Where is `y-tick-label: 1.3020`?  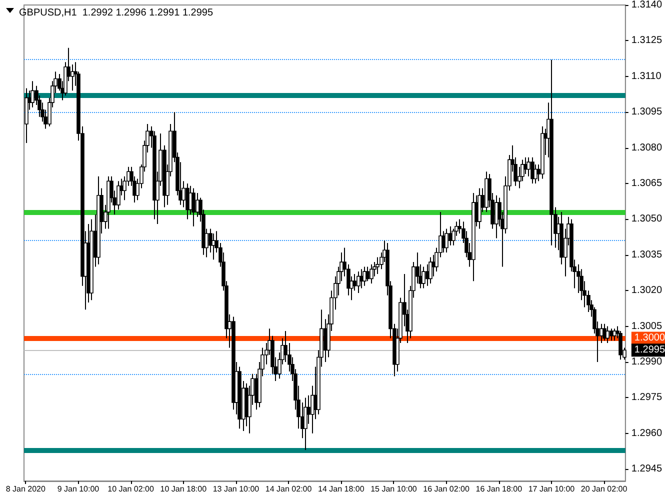 y-tick-label: 1.3020 is located at coordinates (646, 290).